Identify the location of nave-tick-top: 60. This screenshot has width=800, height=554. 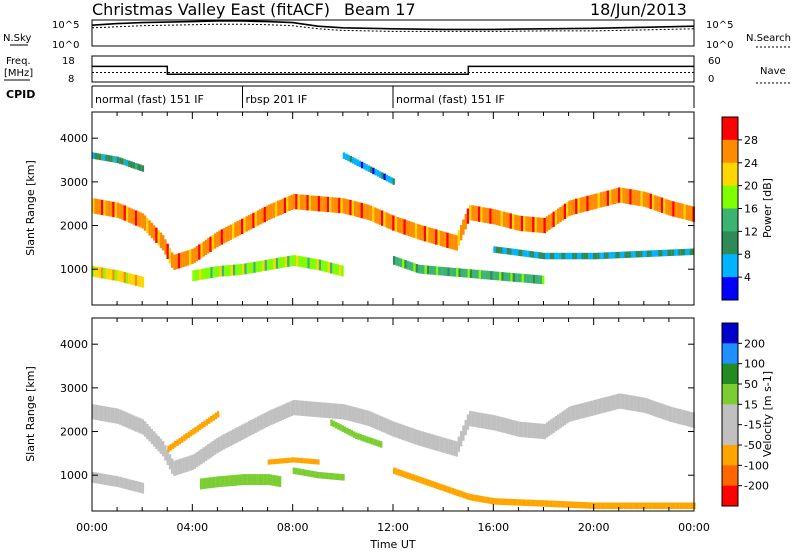
(714, 61).